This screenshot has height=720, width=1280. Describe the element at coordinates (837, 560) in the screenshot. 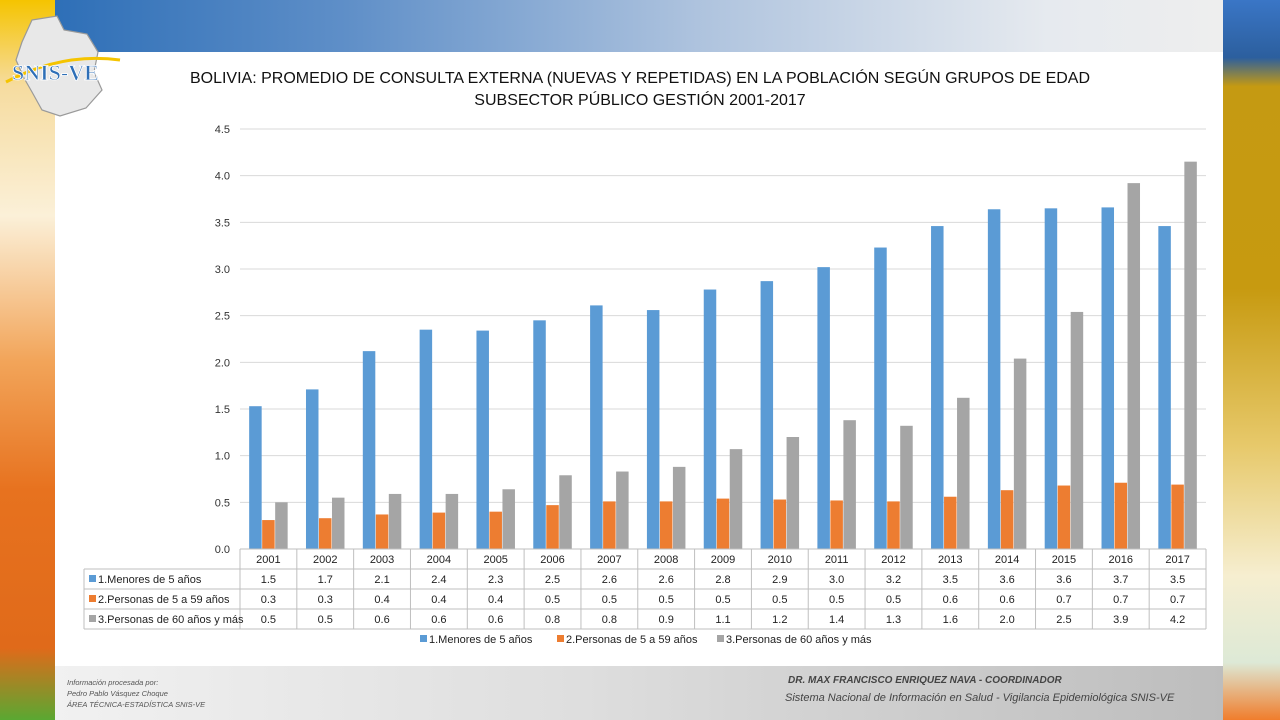

I see `x-tick-label: 2011` at that location.